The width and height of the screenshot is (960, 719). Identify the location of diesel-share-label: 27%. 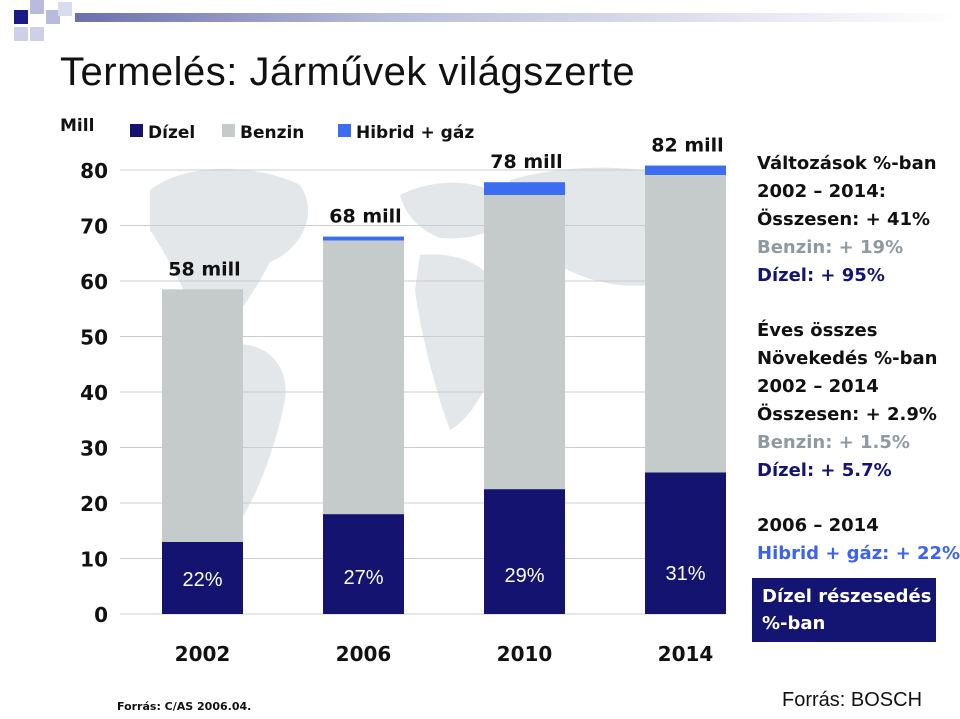
(363, 578).